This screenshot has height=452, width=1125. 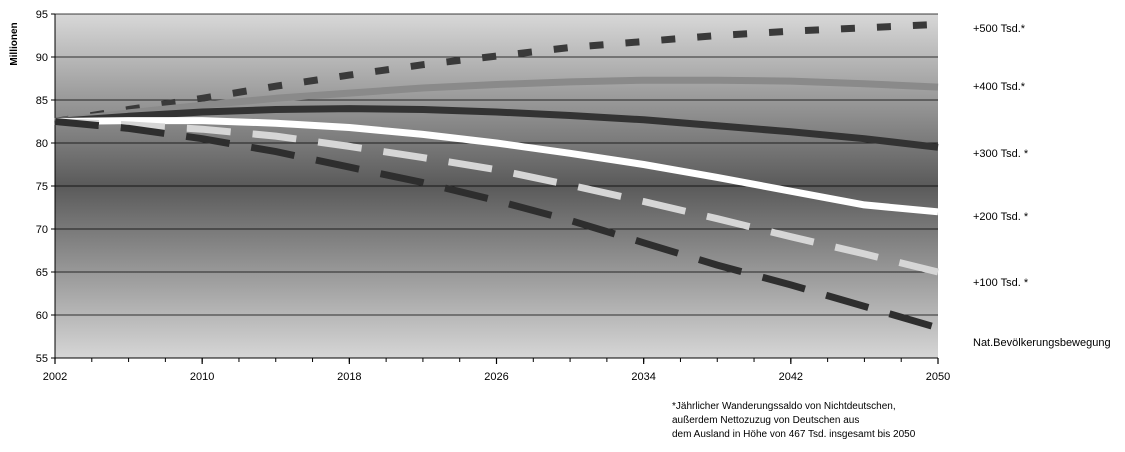 I want to click on legend-label: +100 Tsd. *, so click(x=1001, y=283).